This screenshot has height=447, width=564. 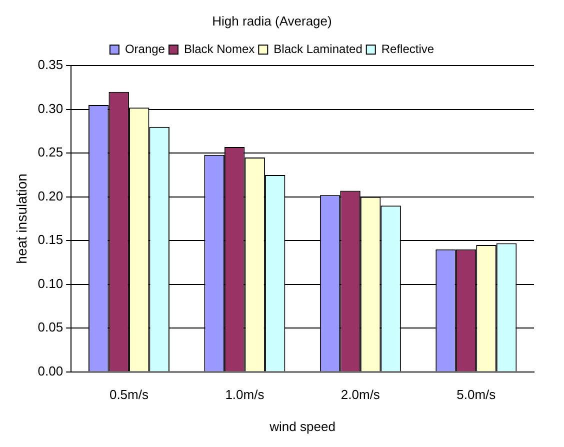 I want to click on x-tick-label: 0.5m/s, so click(x=129, y=394).